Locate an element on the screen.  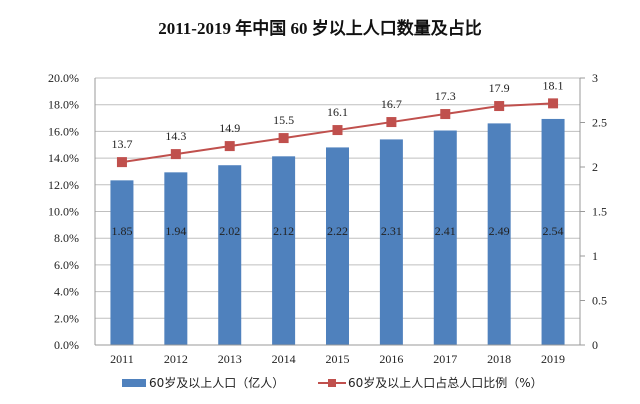
left-tick-label: 2.0% is located at coordinates (66, 318).